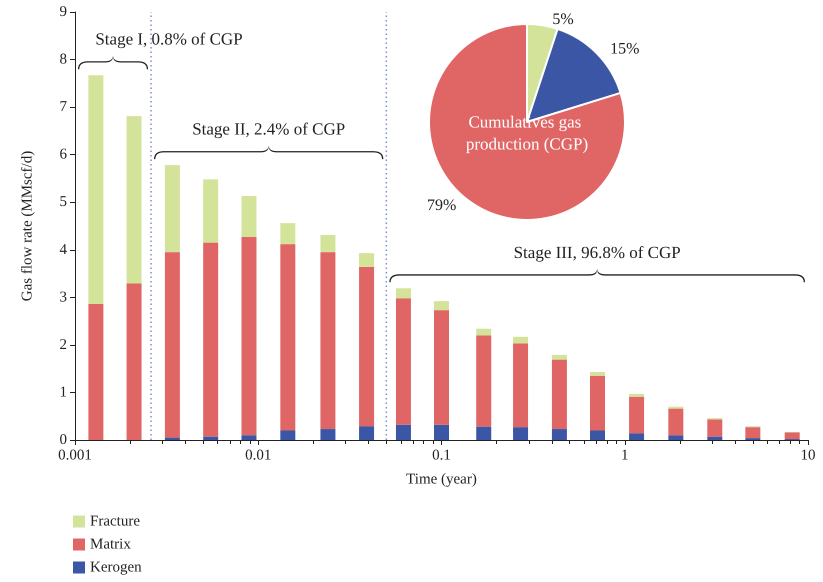  Describe the element at coordinates (169, 39) in the screenshot. I see `annotation: Stage I, 0.8% of CGP` at that location.